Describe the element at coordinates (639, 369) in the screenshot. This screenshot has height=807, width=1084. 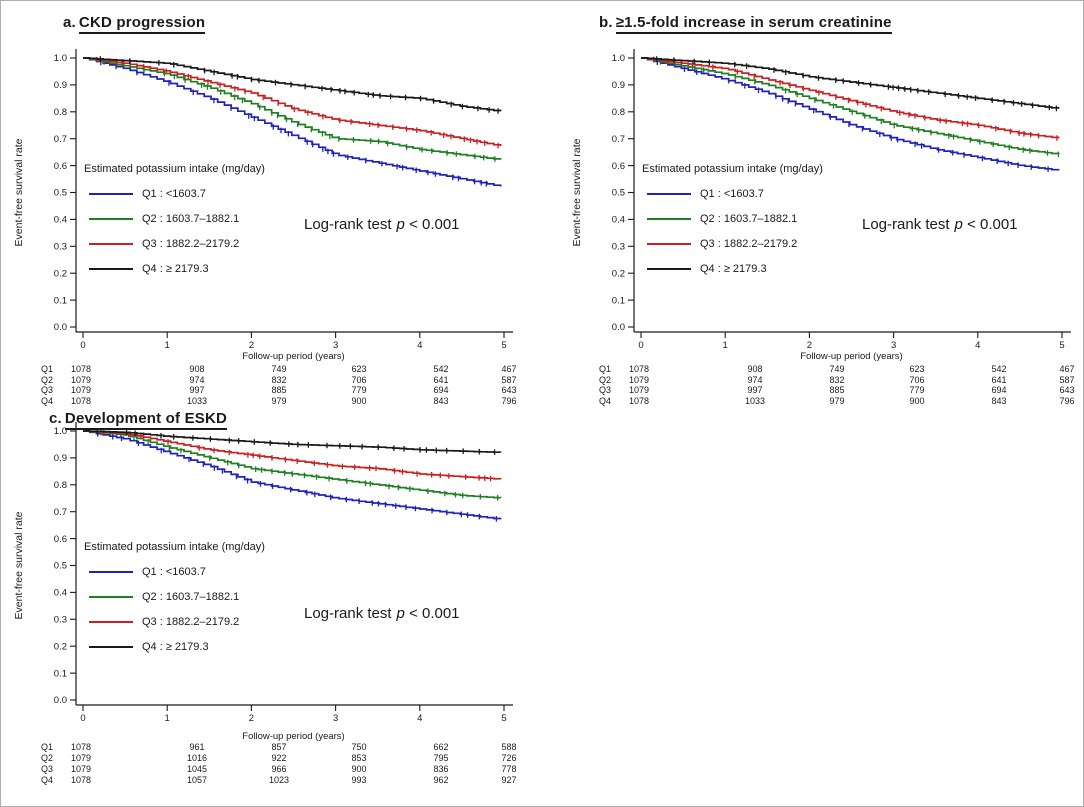
I see `risk-count: 1078` at that location.